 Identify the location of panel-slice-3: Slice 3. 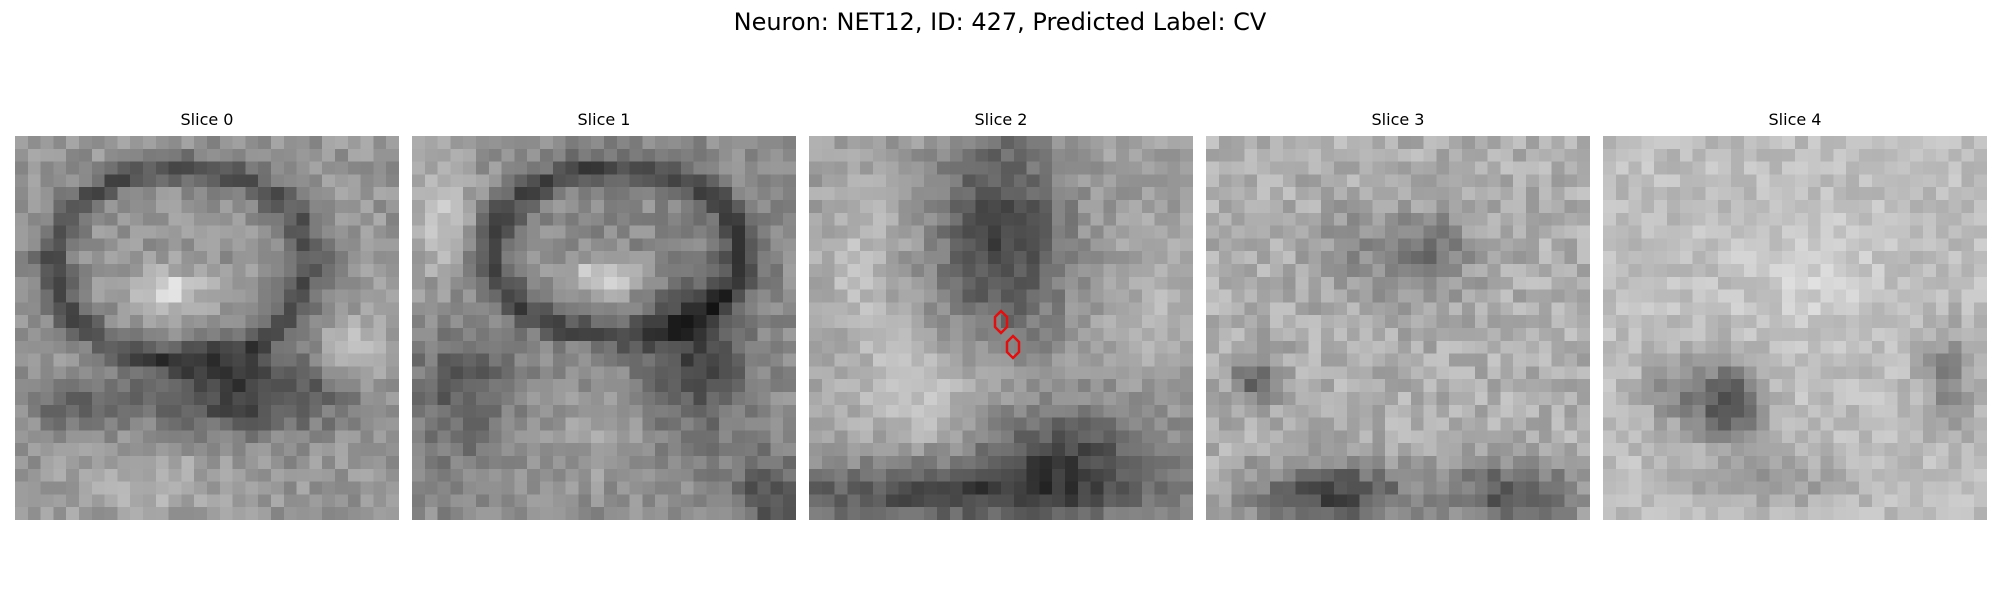
(1398, 314).